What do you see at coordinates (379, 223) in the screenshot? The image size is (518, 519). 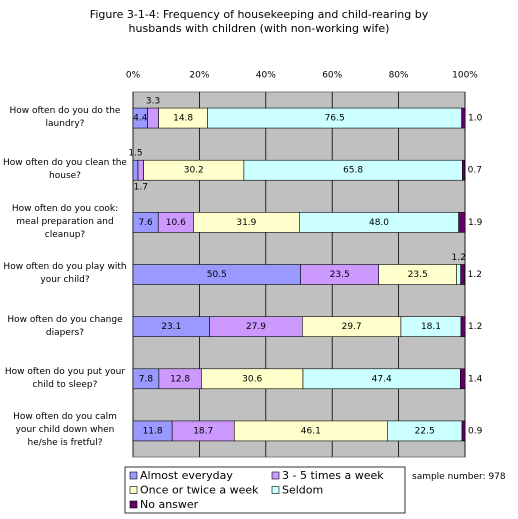 I see `value-label: 48.0` at bounding box center [379, 223].